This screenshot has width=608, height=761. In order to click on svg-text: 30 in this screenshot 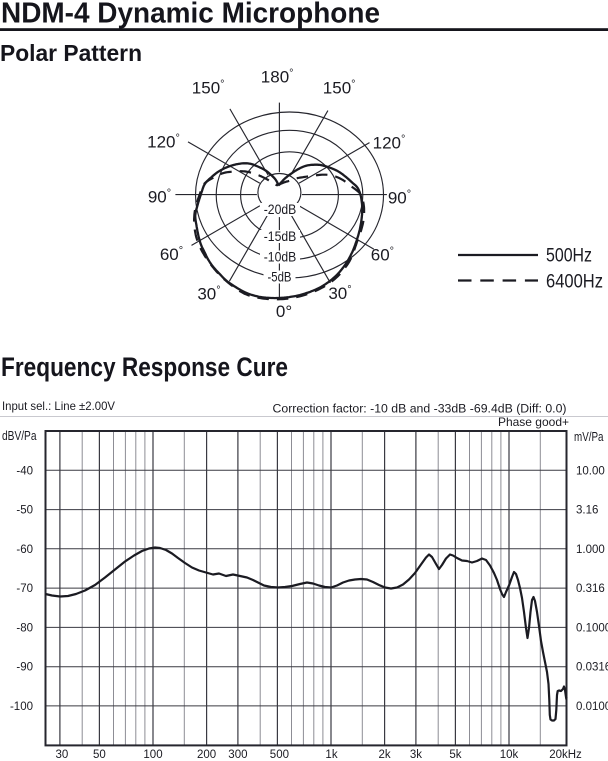, I will do `click(62, 755)`.